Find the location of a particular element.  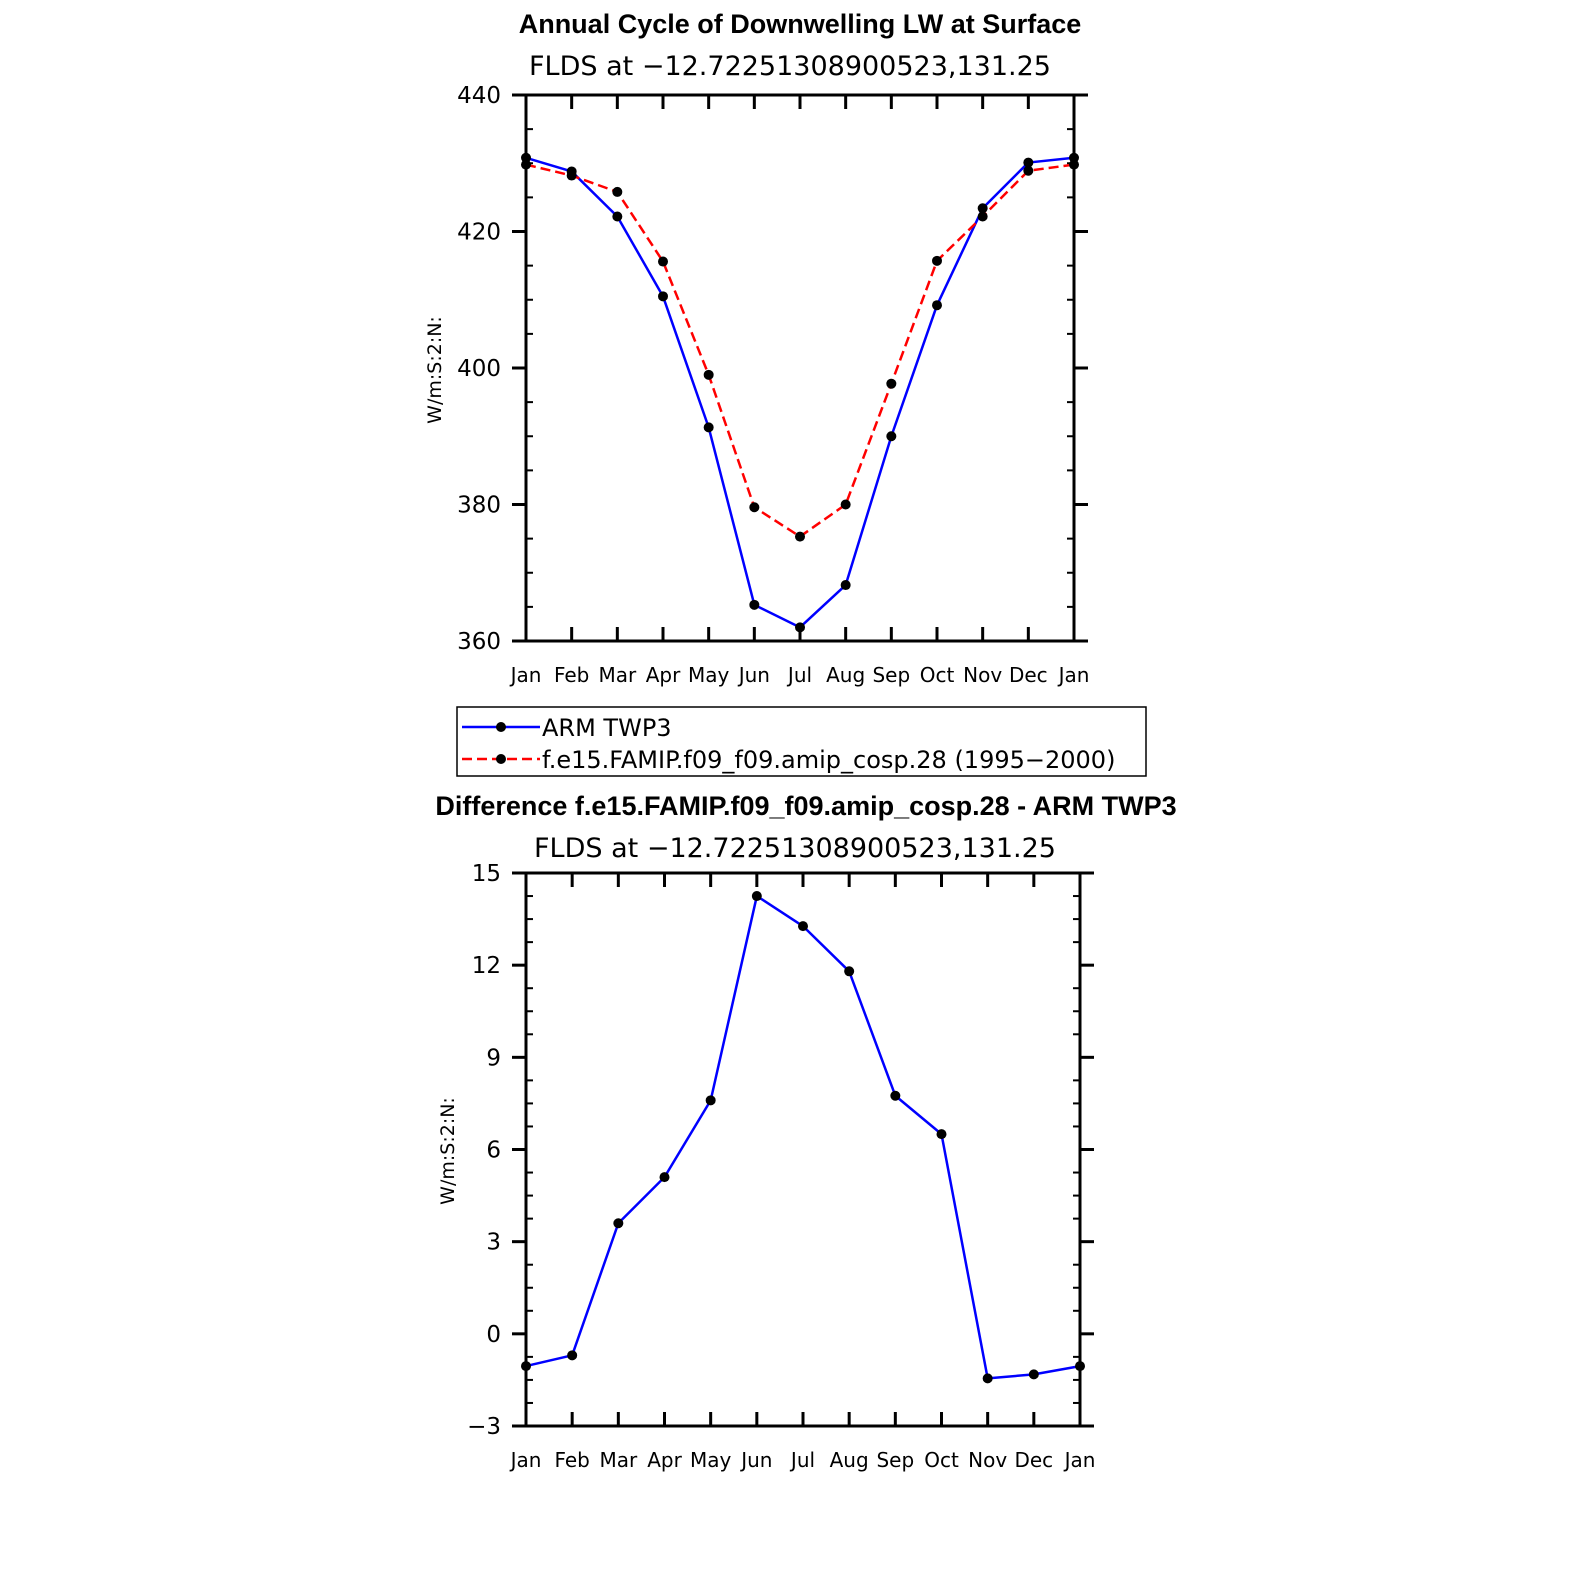

top-chart-plot-frame is located at coordinates (800, 368).